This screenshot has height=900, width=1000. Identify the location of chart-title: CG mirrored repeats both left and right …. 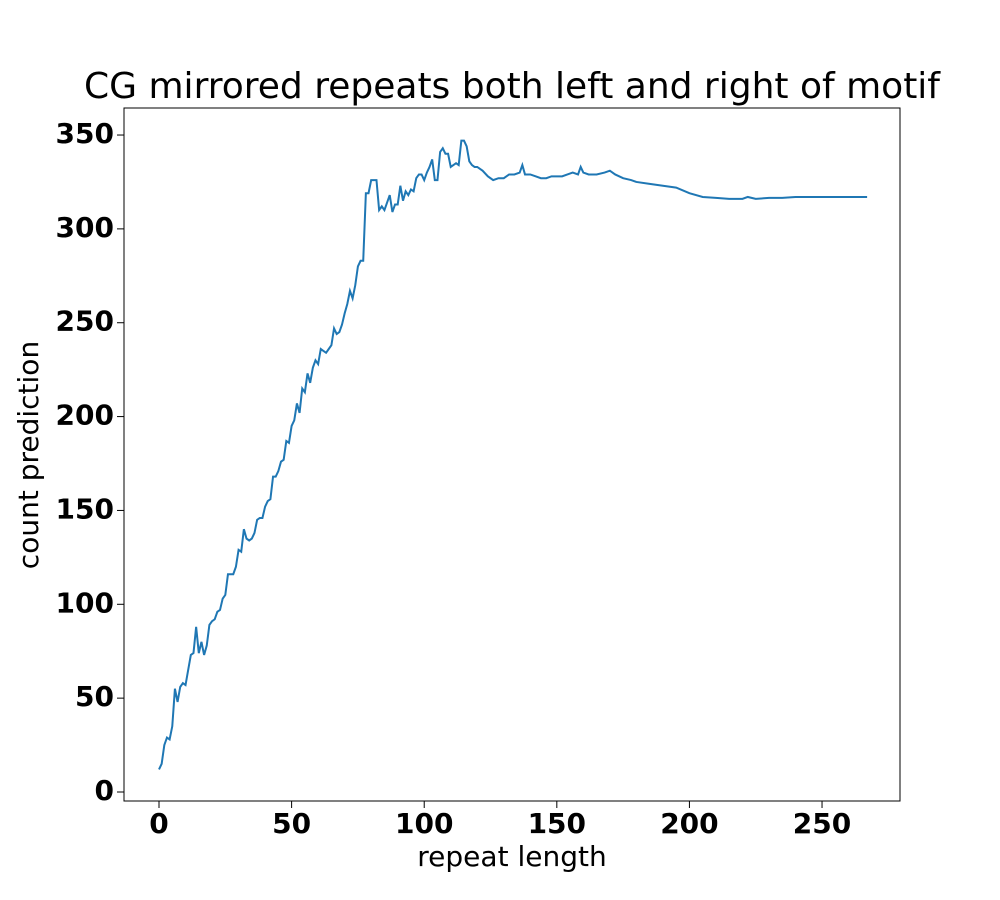
(512, 86).